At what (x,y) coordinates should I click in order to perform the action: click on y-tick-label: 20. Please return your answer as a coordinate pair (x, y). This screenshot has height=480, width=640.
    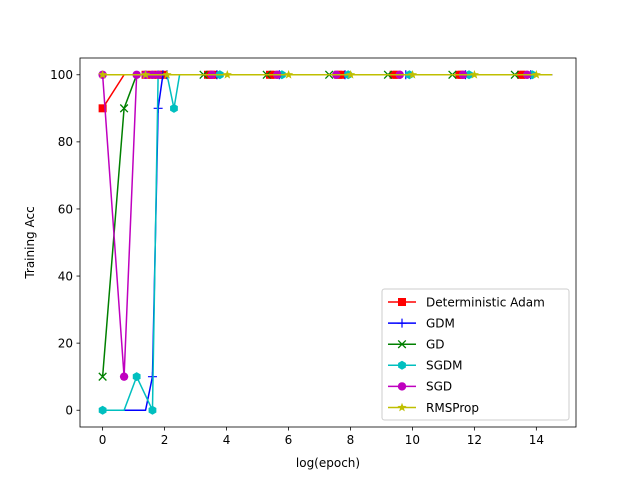
    Looking at the image, I should click on (65, 343).